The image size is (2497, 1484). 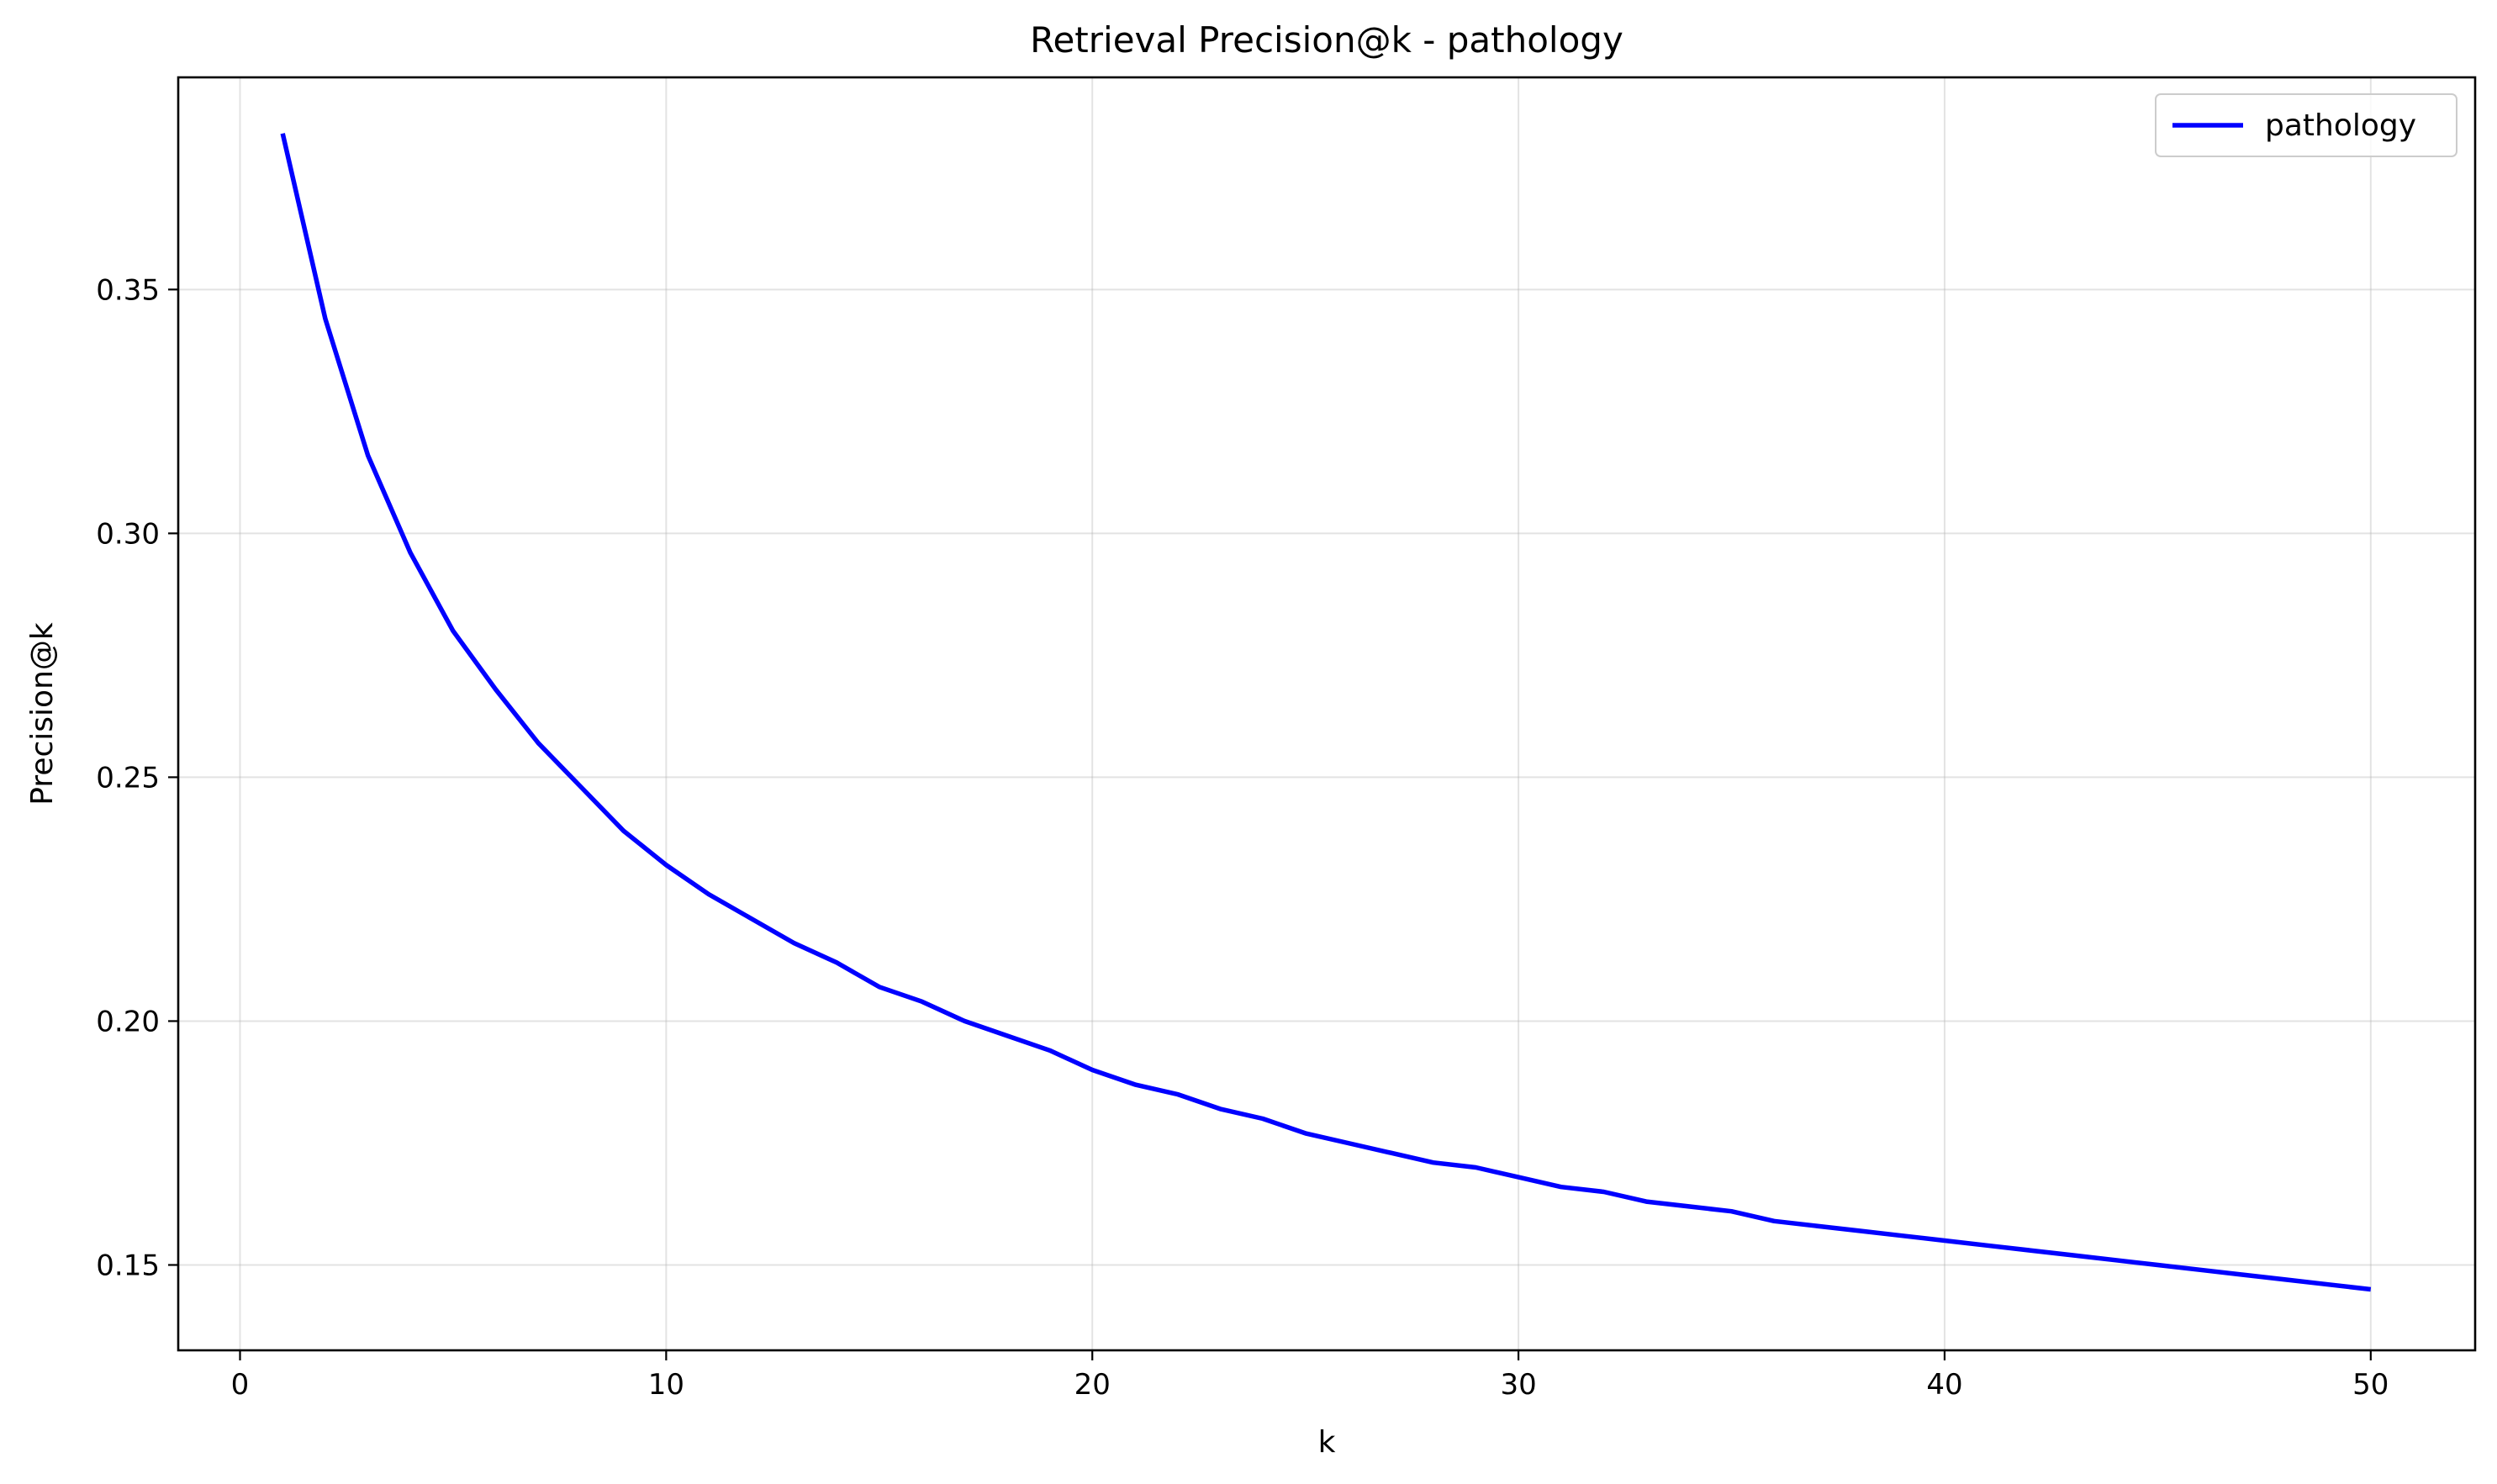 I want to click on y-tick-label: 0.35, so click(x=128, y=290).